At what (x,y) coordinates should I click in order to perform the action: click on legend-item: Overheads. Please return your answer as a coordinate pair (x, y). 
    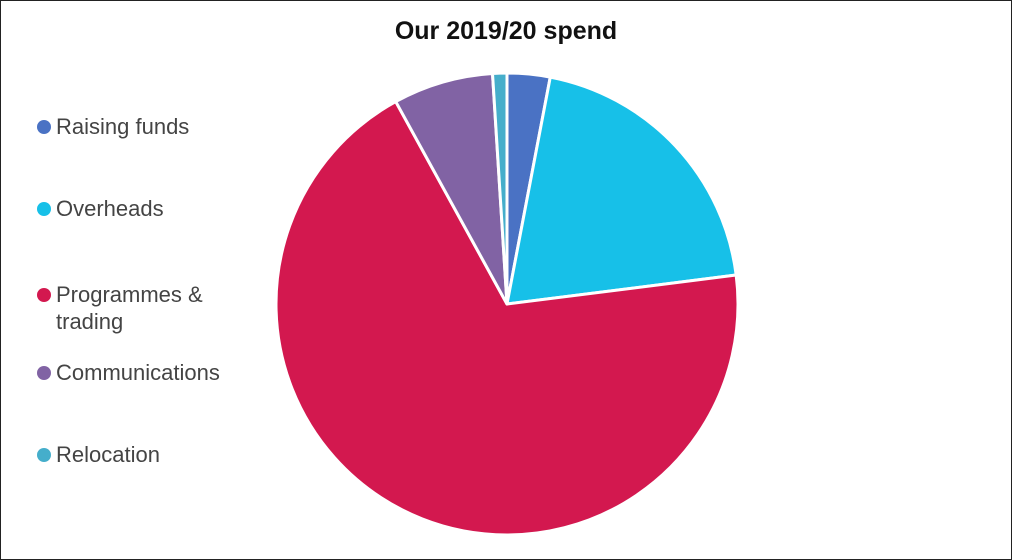
    Looking at the image, I should click on (147, 208).